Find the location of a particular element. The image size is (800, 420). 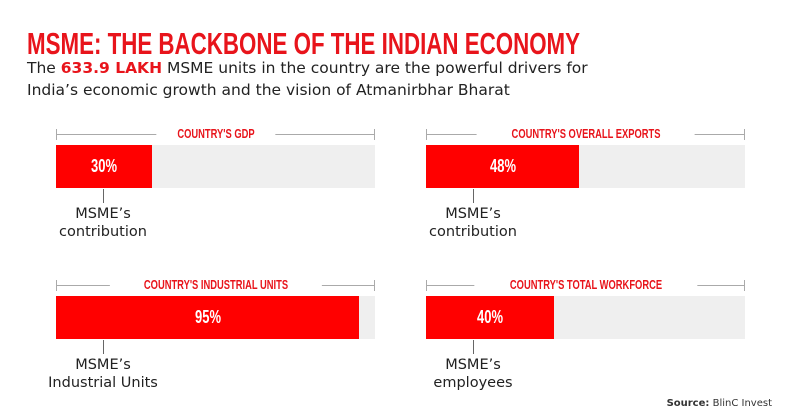

bar-fill: 48% is located at coordinates (503, 166).